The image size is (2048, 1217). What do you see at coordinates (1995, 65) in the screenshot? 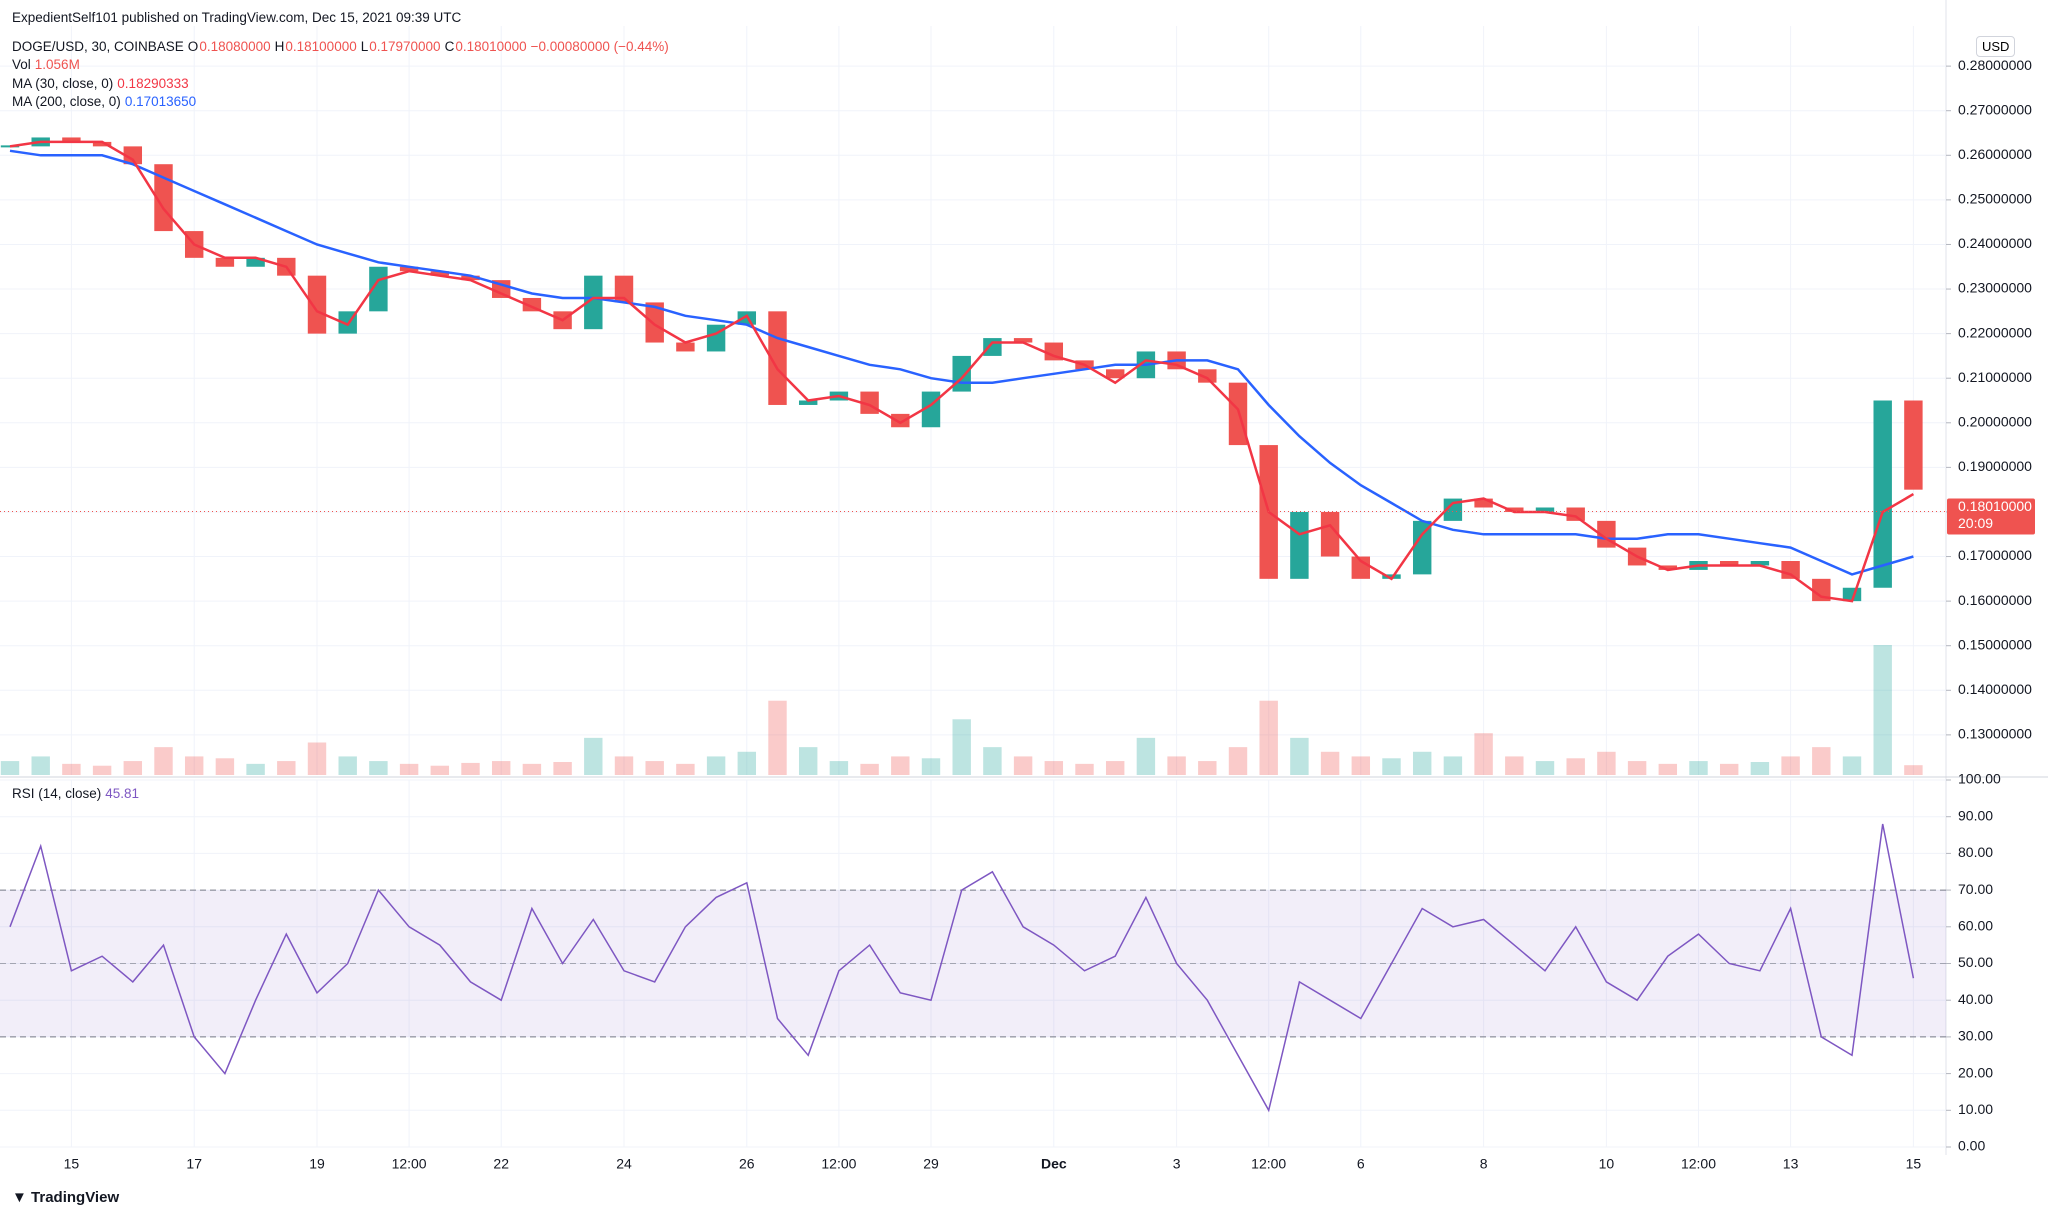
I see `y-tick-label: 0.28000000` at bounding box center [1995, 65].